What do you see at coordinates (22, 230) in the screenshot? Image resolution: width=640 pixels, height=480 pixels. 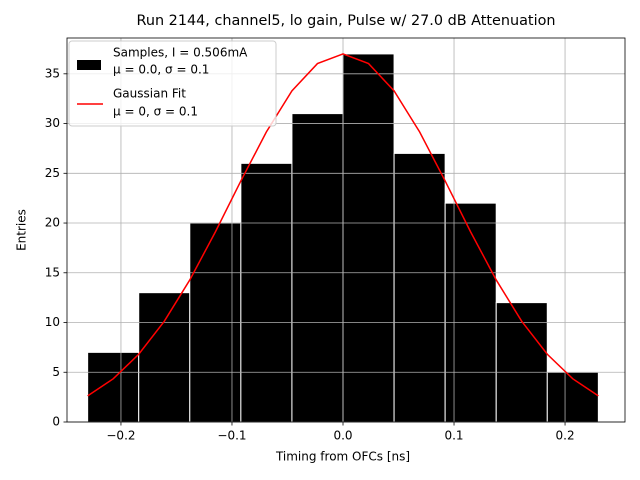 I see `y-axis-label: Entries` at bounding box center [22, 230].